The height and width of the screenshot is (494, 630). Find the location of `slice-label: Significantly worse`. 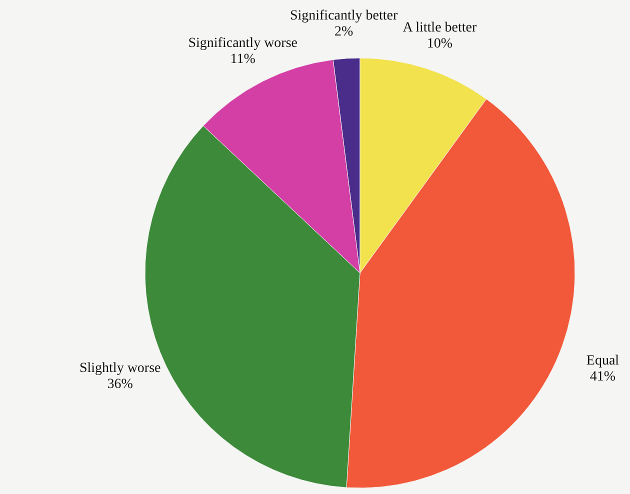

slice-label: Significantly worse is located at coordinates (243, 44).